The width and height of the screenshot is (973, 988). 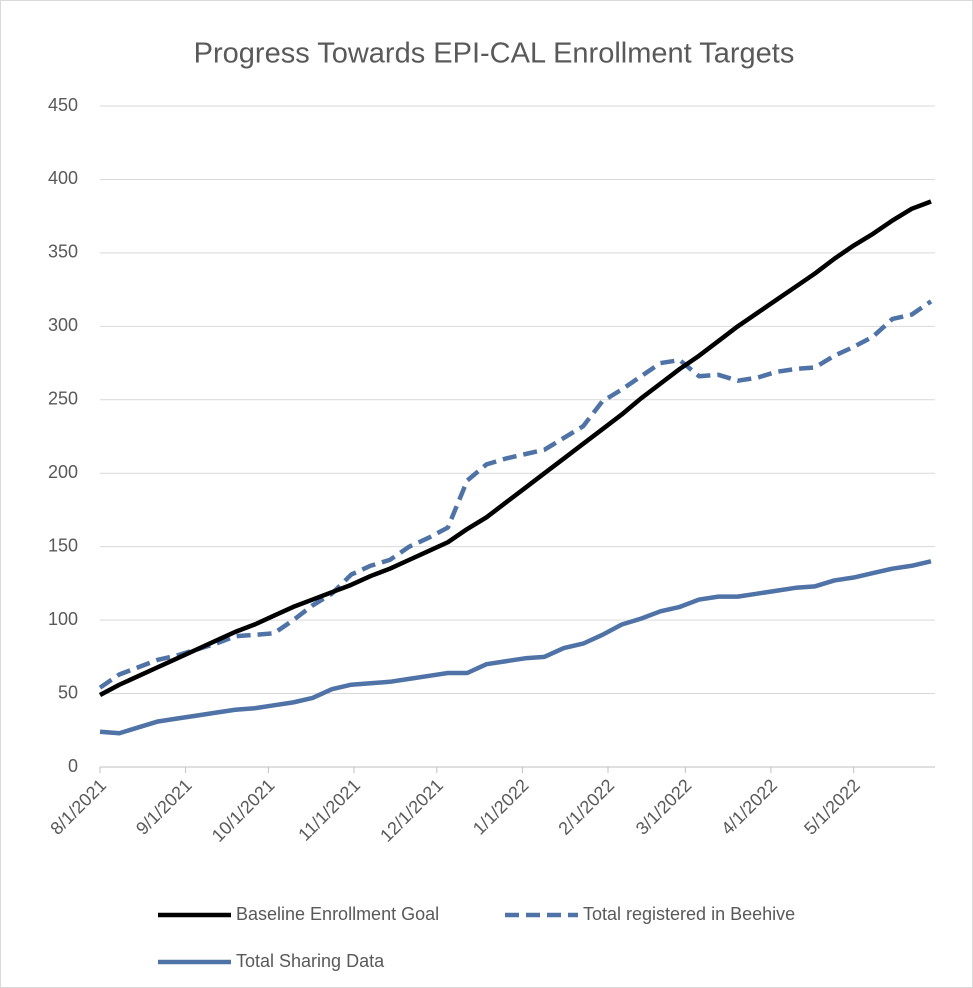 I want to click on y-tick-label: 350, so click(x=63, y=252).